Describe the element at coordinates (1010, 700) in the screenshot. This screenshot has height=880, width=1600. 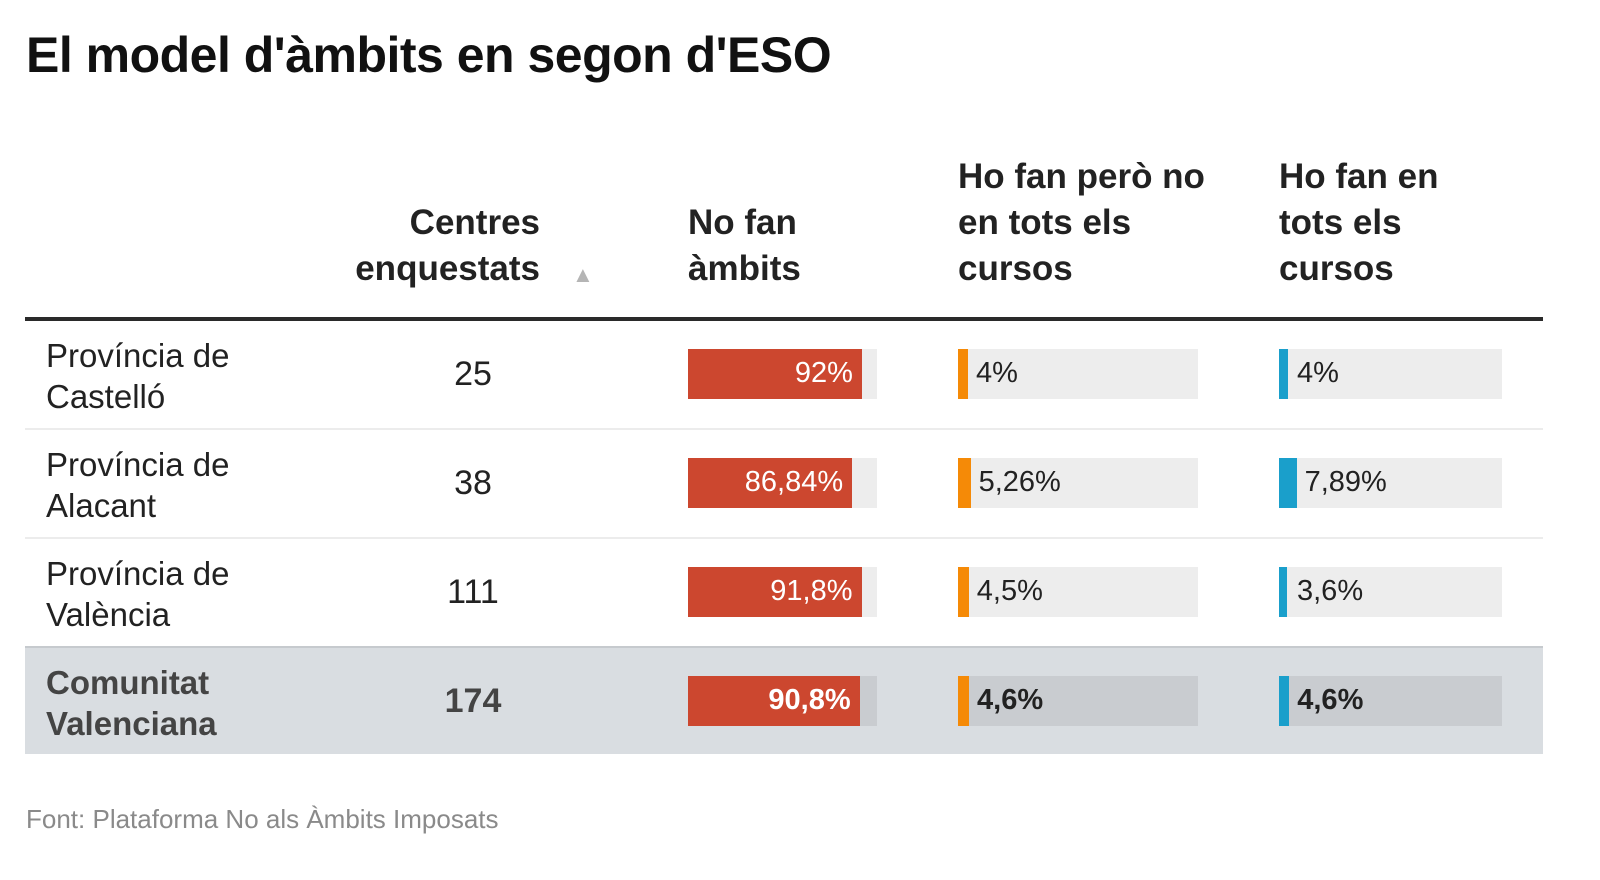
I see `parcial-value-label: 4,6%` at that location.